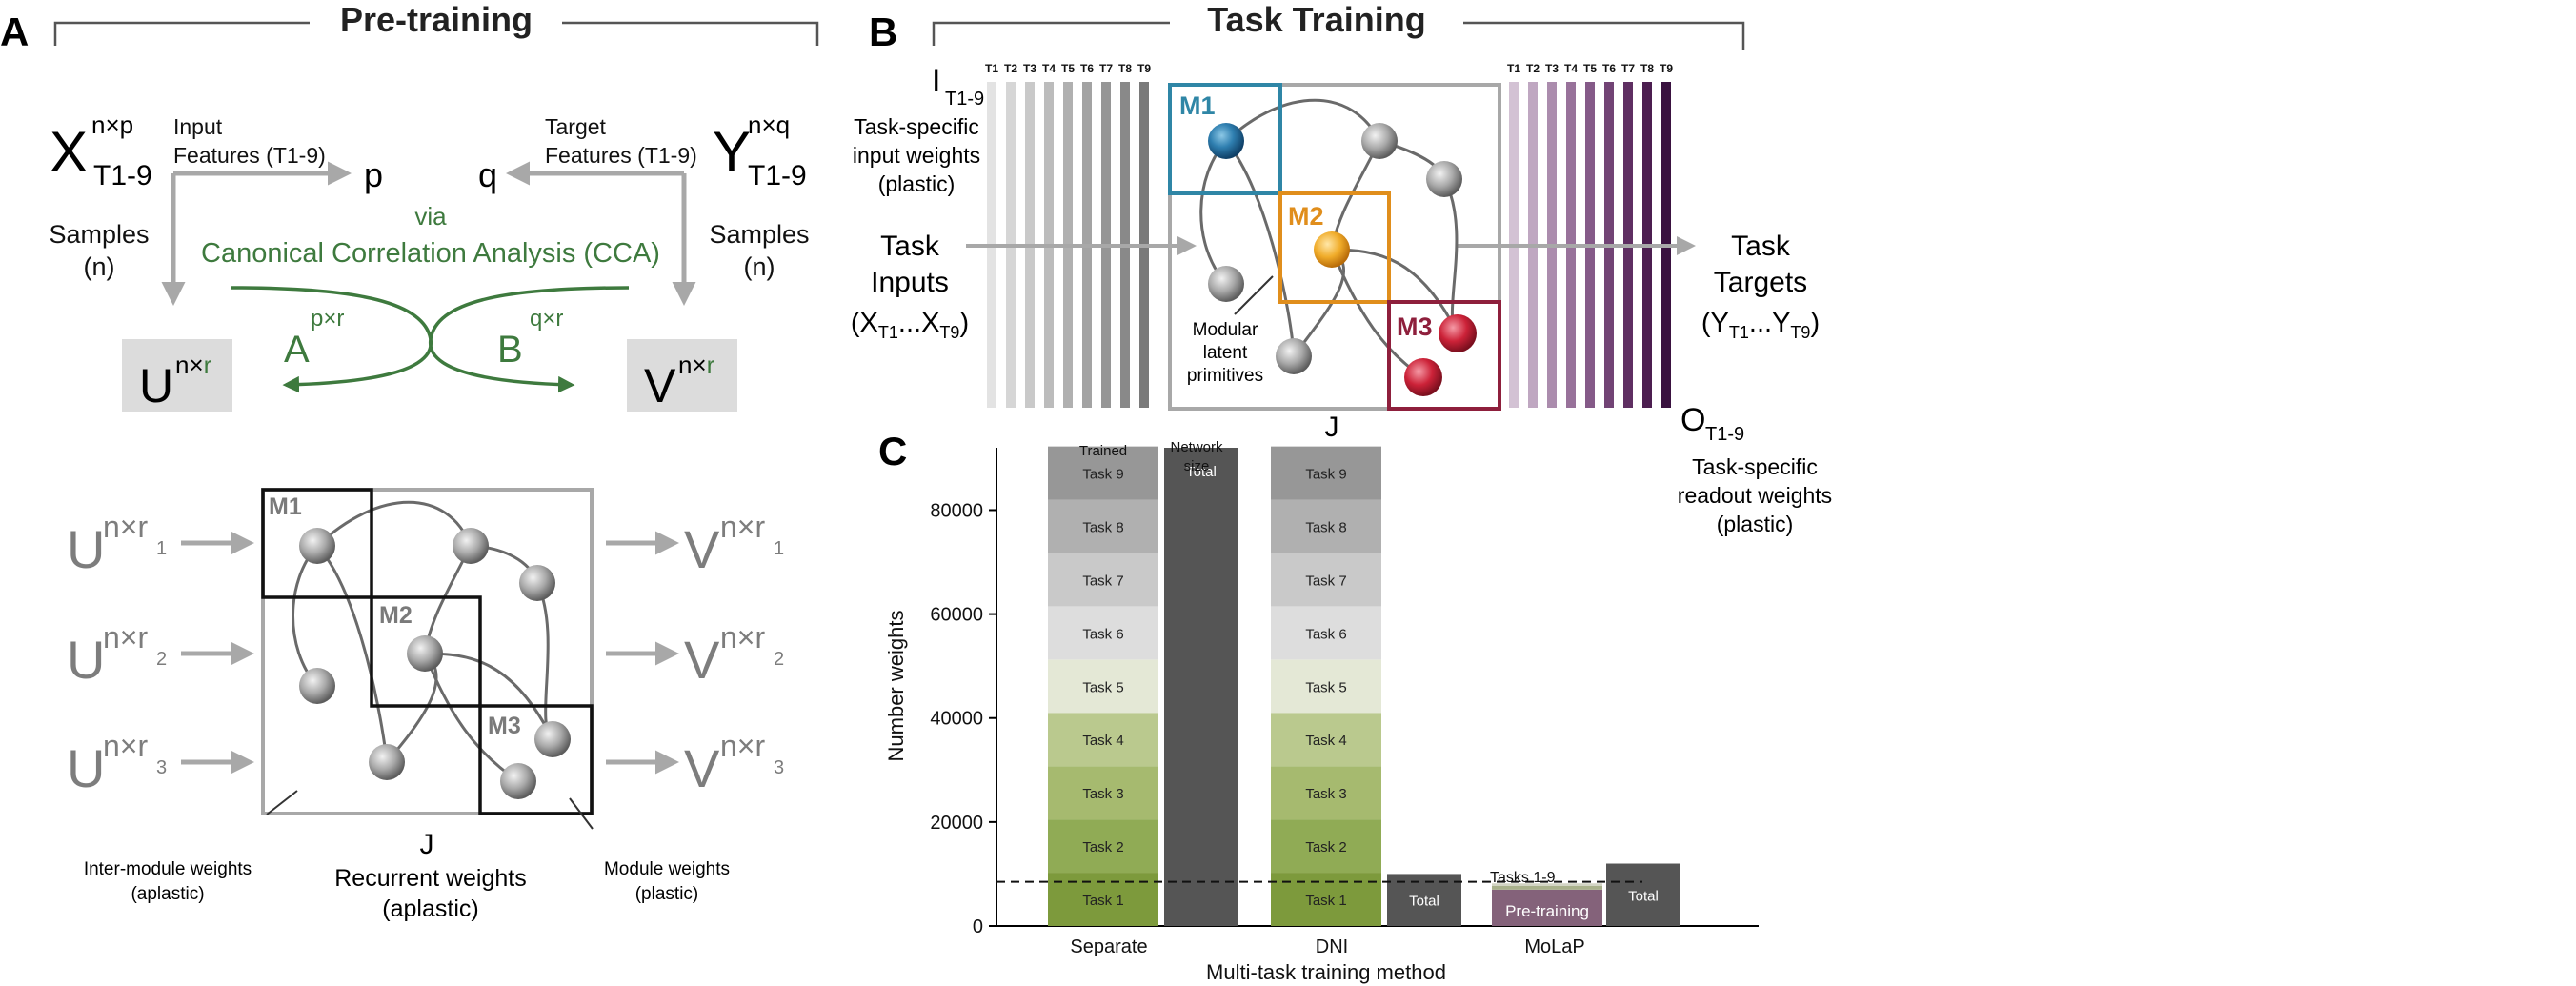  Describe the element at coordinates (285, 506) in the screenshot. I see `module-label-m1: M1` at that location.